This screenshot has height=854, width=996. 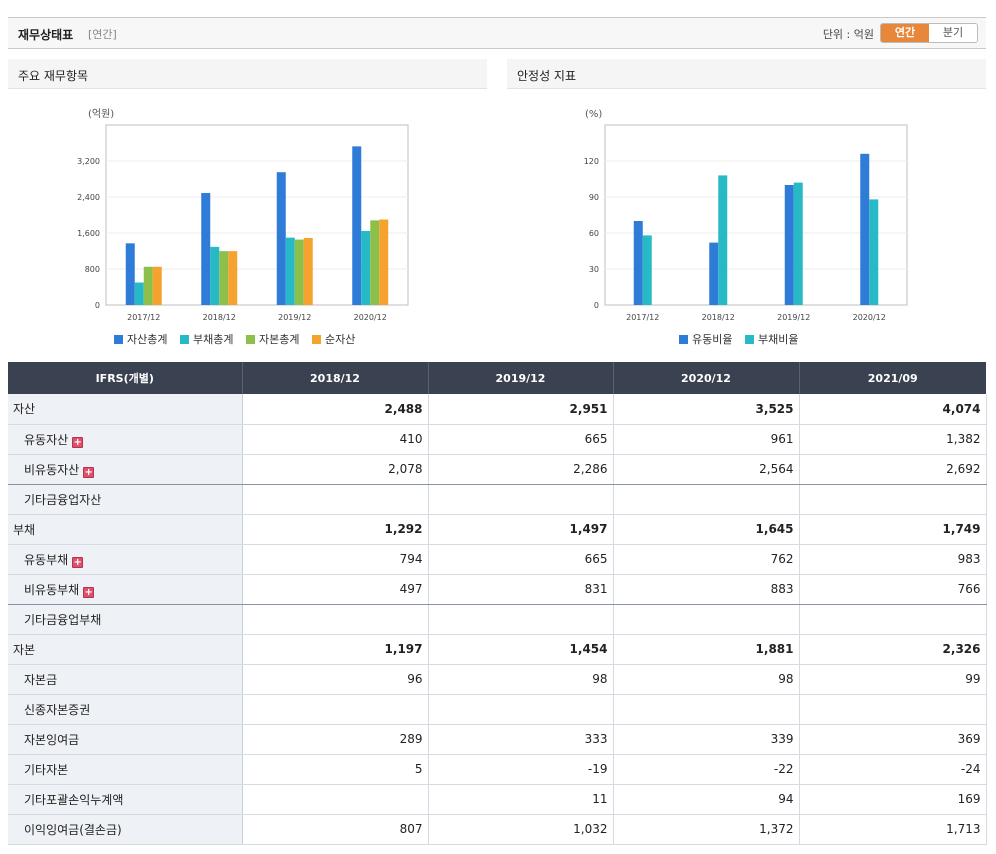 What do you see at coordinates (24, 409) in the screenshot?
I see `row-label: 자산` at bounding box center [24, 409].